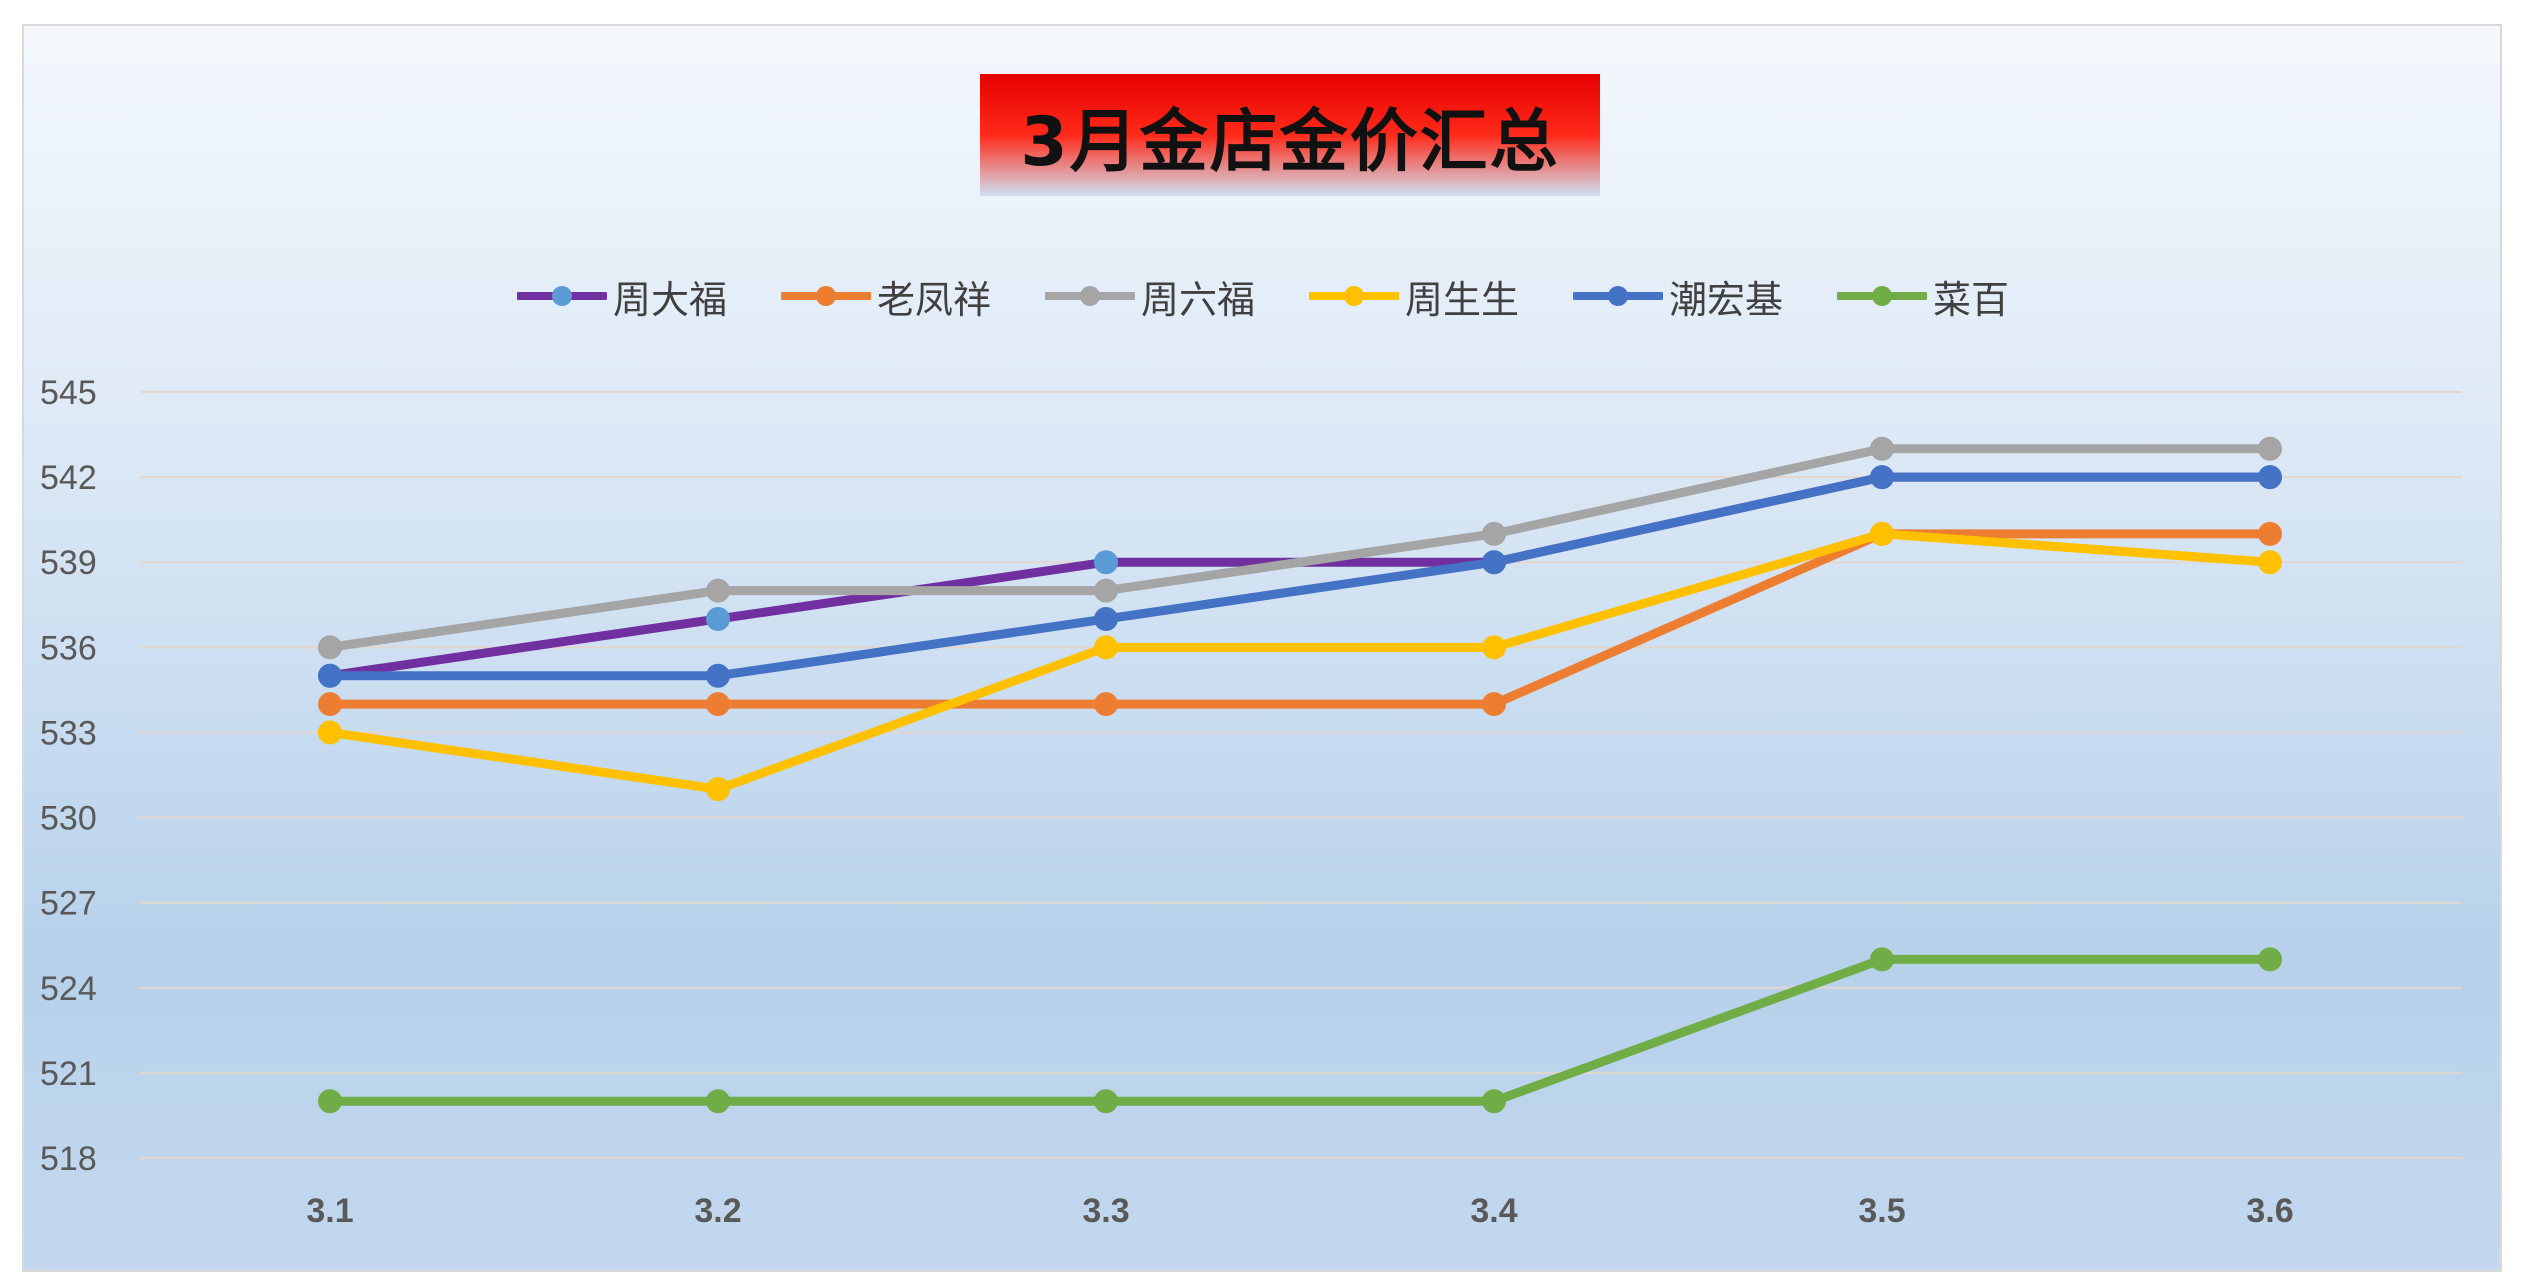 This screenshot has width=2526, height=1280. Describe the element at coordinates (1881, 1211) in the screenshot. I see `x-tick-label: 3.5` at that location.